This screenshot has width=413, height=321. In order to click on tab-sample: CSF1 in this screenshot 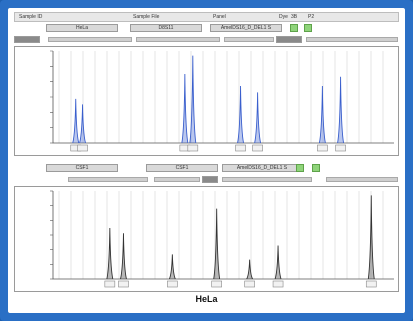, I will do `click(82, 168)`.